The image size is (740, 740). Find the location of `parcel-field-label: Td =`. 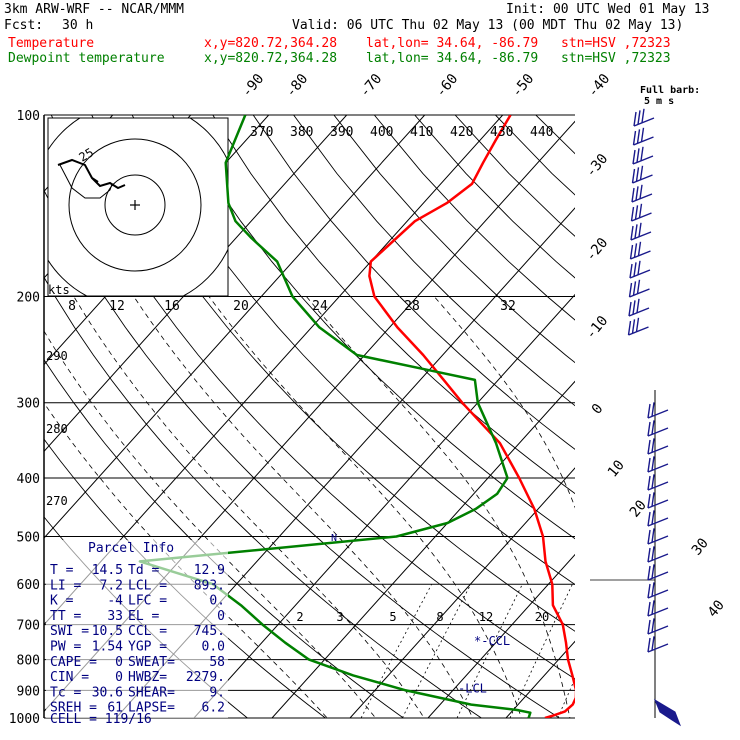

parcel-field-label: Td = is located at coordinates (143, 570).